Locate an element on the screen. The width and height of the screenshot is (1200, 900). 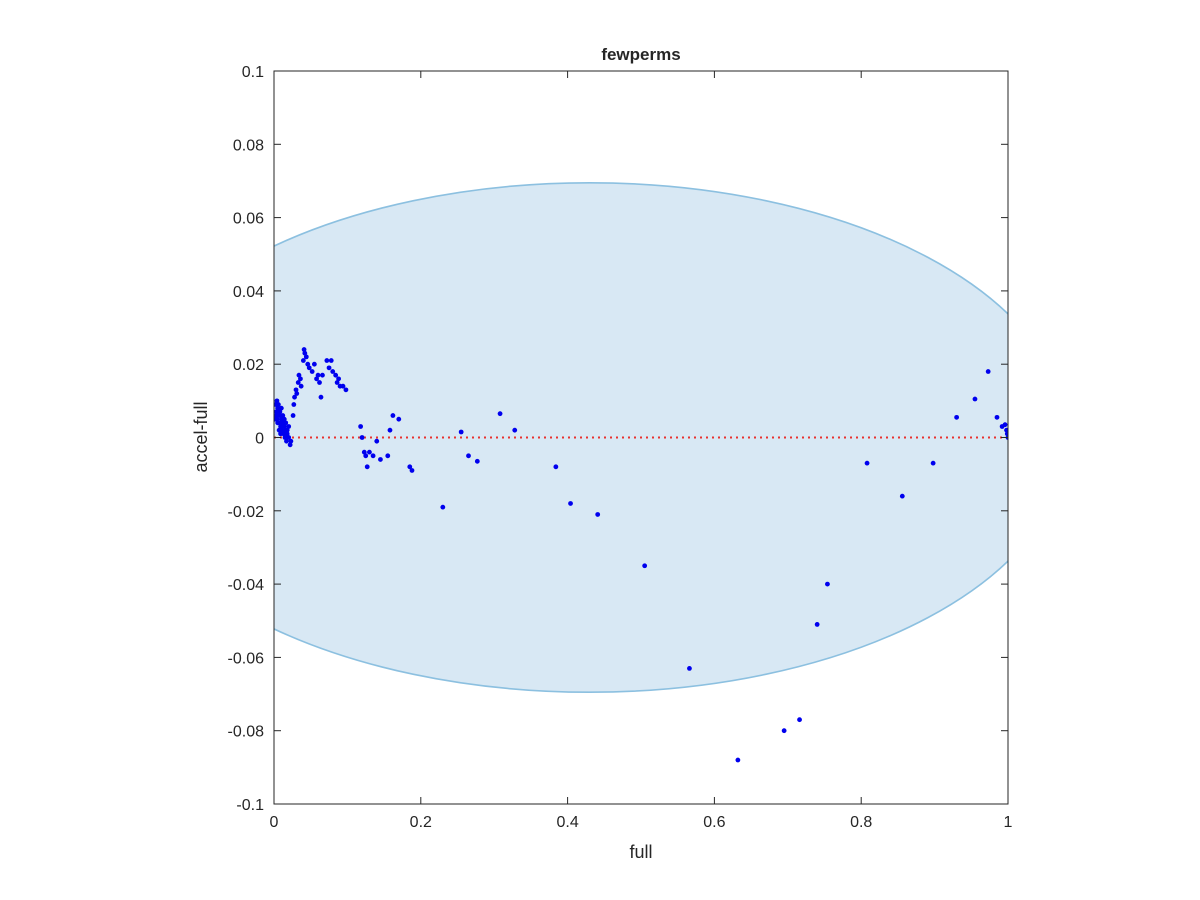
x-tick-label: 0.8 is located at coordinates (861, 822).